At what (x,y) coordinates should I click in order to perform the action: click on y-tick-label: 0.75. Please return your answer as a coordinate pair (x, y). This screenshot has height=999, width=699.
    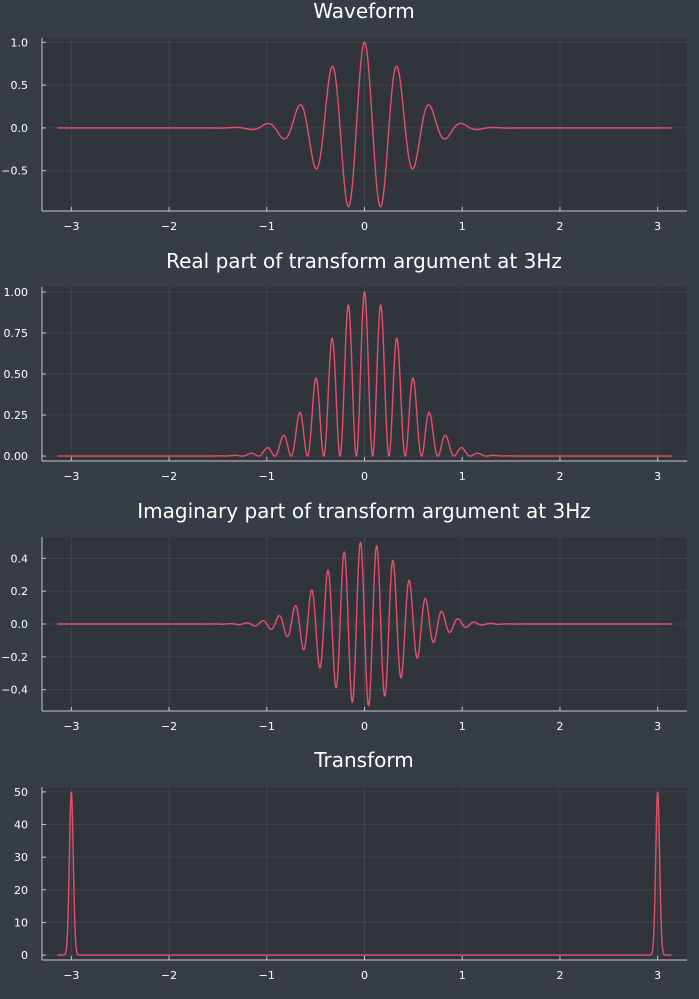
    Looking at the image, I should click on (16, 333).